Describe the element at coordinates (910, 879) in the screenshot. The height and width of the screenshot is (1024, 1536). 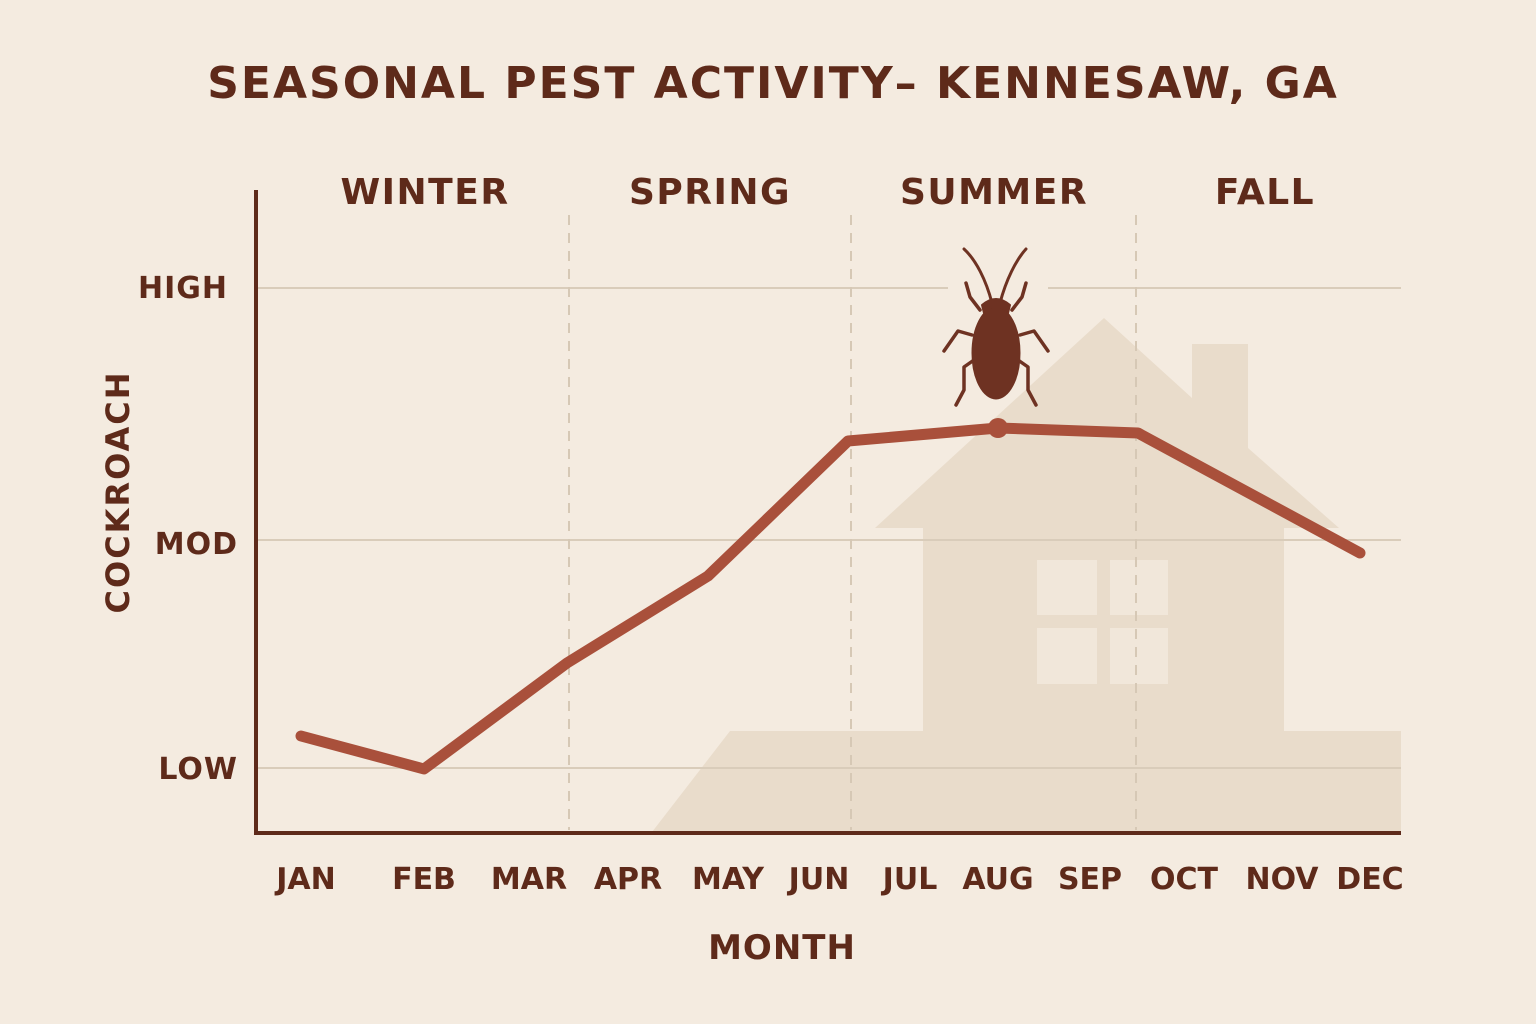
I see `x-tick-jul: JUL` at that location.